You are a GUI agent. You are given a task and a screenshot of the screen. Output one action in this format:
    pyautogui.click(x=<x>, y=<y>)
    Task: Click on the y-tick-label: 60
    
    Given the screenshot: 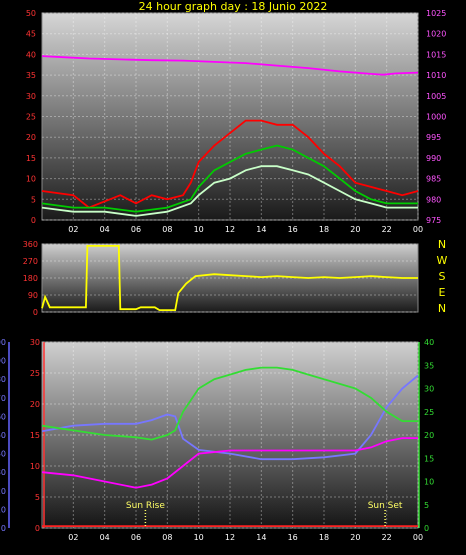 What is the action you would take?
    pyautogui.click(x=3, y=416)
    